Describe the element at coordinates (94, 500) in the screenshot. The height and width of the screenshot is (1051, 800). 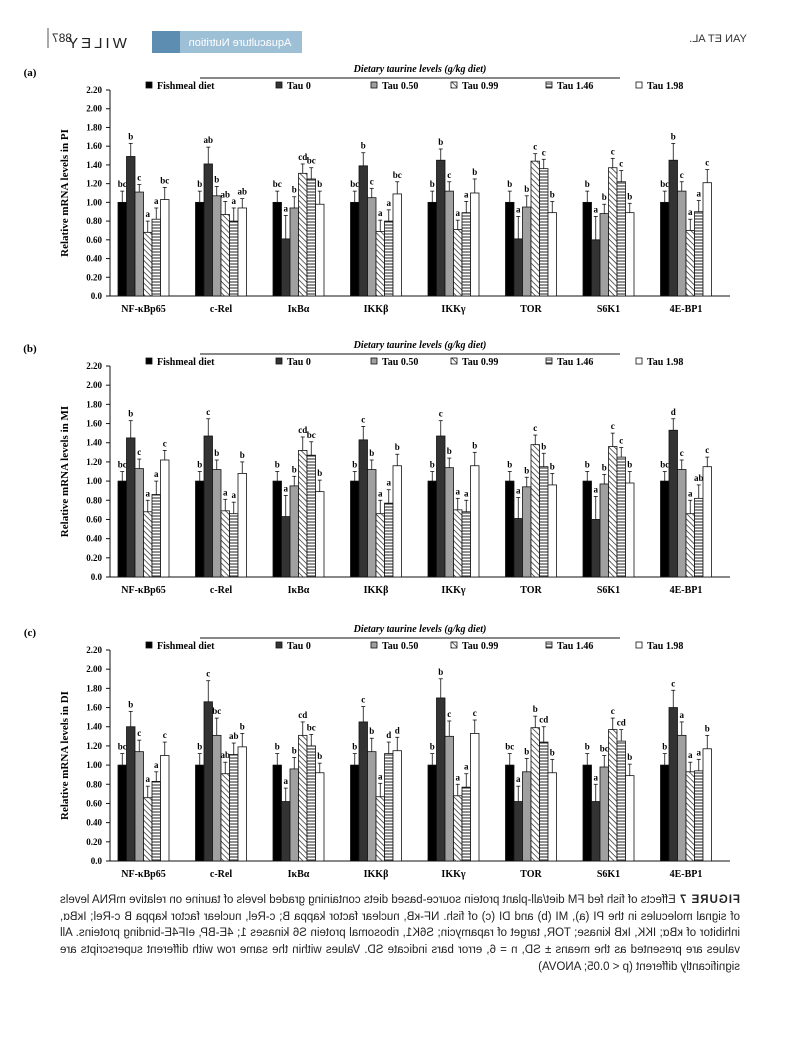
I see `y-tick-label: 0.80` at that location.